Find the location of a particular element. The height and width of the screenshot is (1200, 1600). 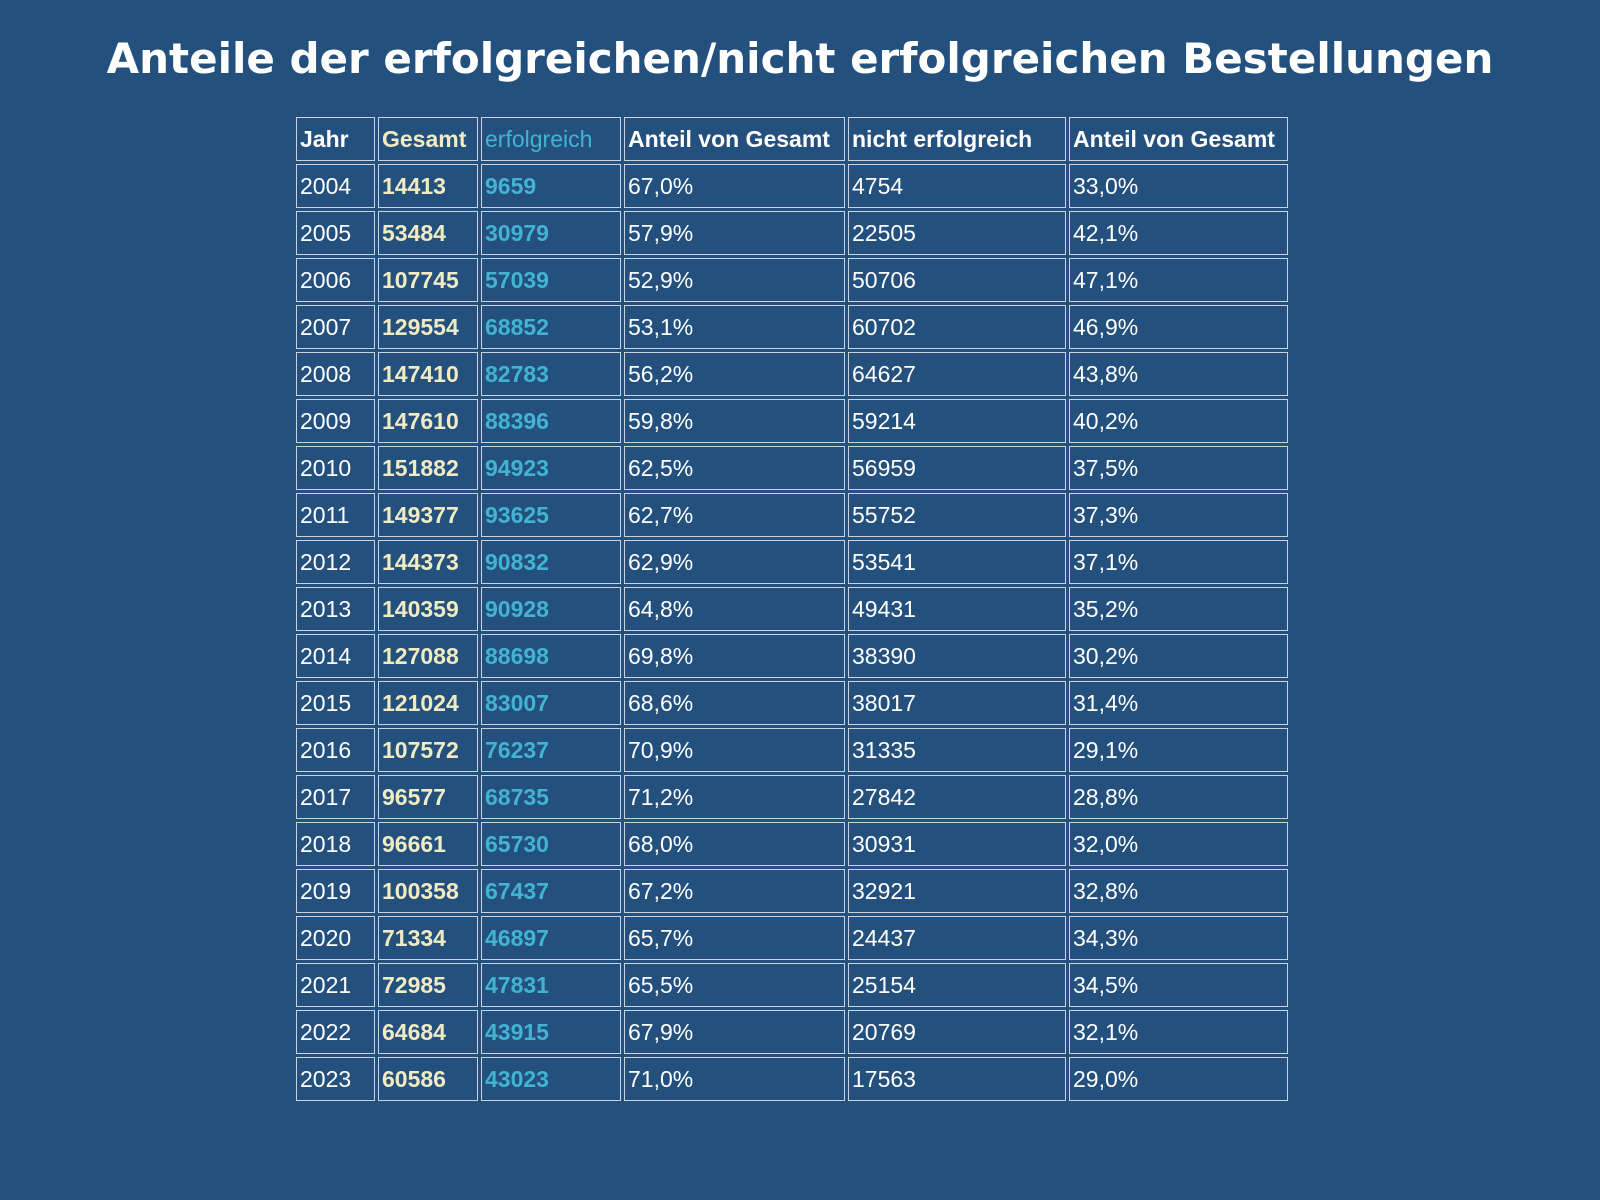

cell-jahr: 2010 is located at coordinates (335, 468).